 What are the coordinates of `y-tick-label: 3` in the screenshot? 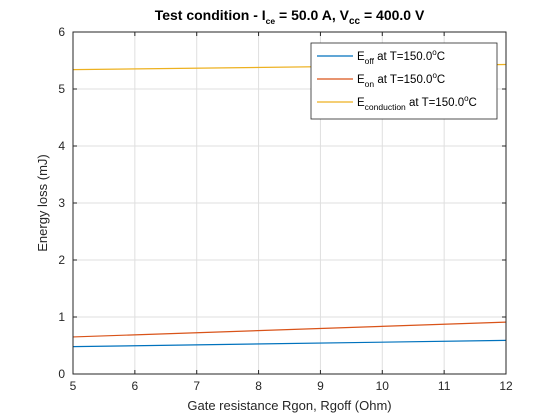 It's located at (61, 203).